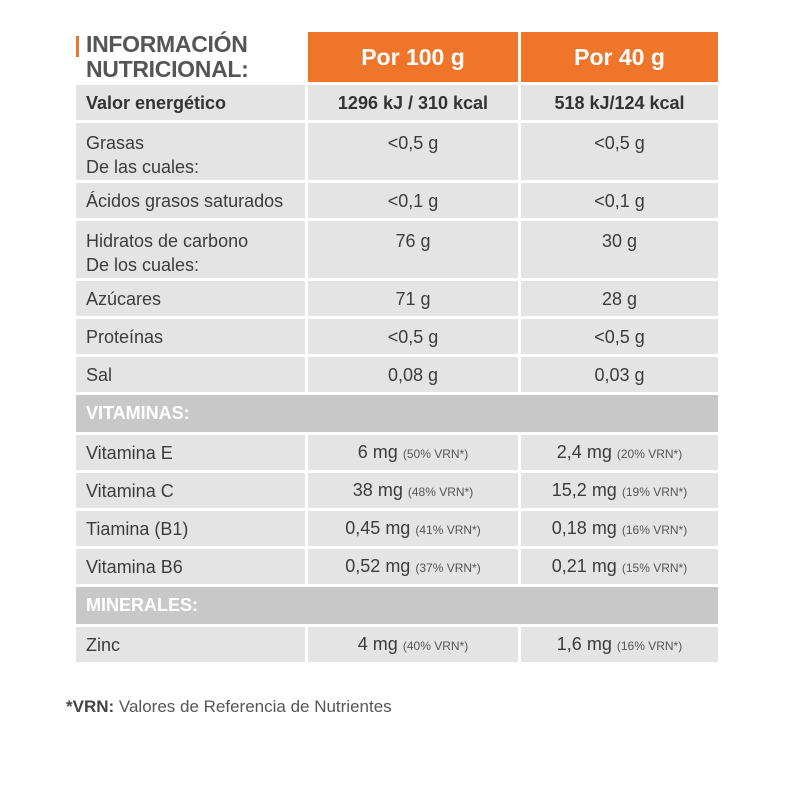  I want to click on value-per-40g: 518 kJ/124 kcal, so click(618, 101).